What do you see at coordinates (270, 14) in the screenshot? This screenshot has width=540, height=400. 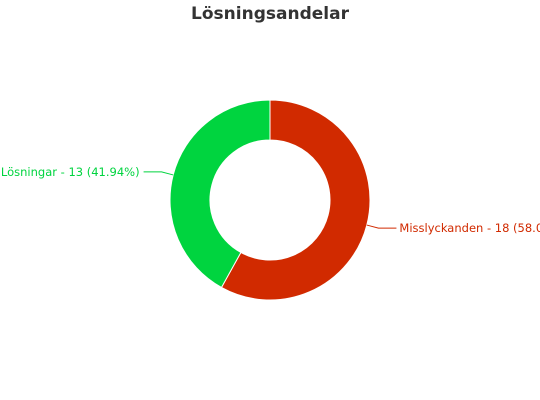 I see `chart-title: Lösningsandelar` at bounding box center [270, 14].